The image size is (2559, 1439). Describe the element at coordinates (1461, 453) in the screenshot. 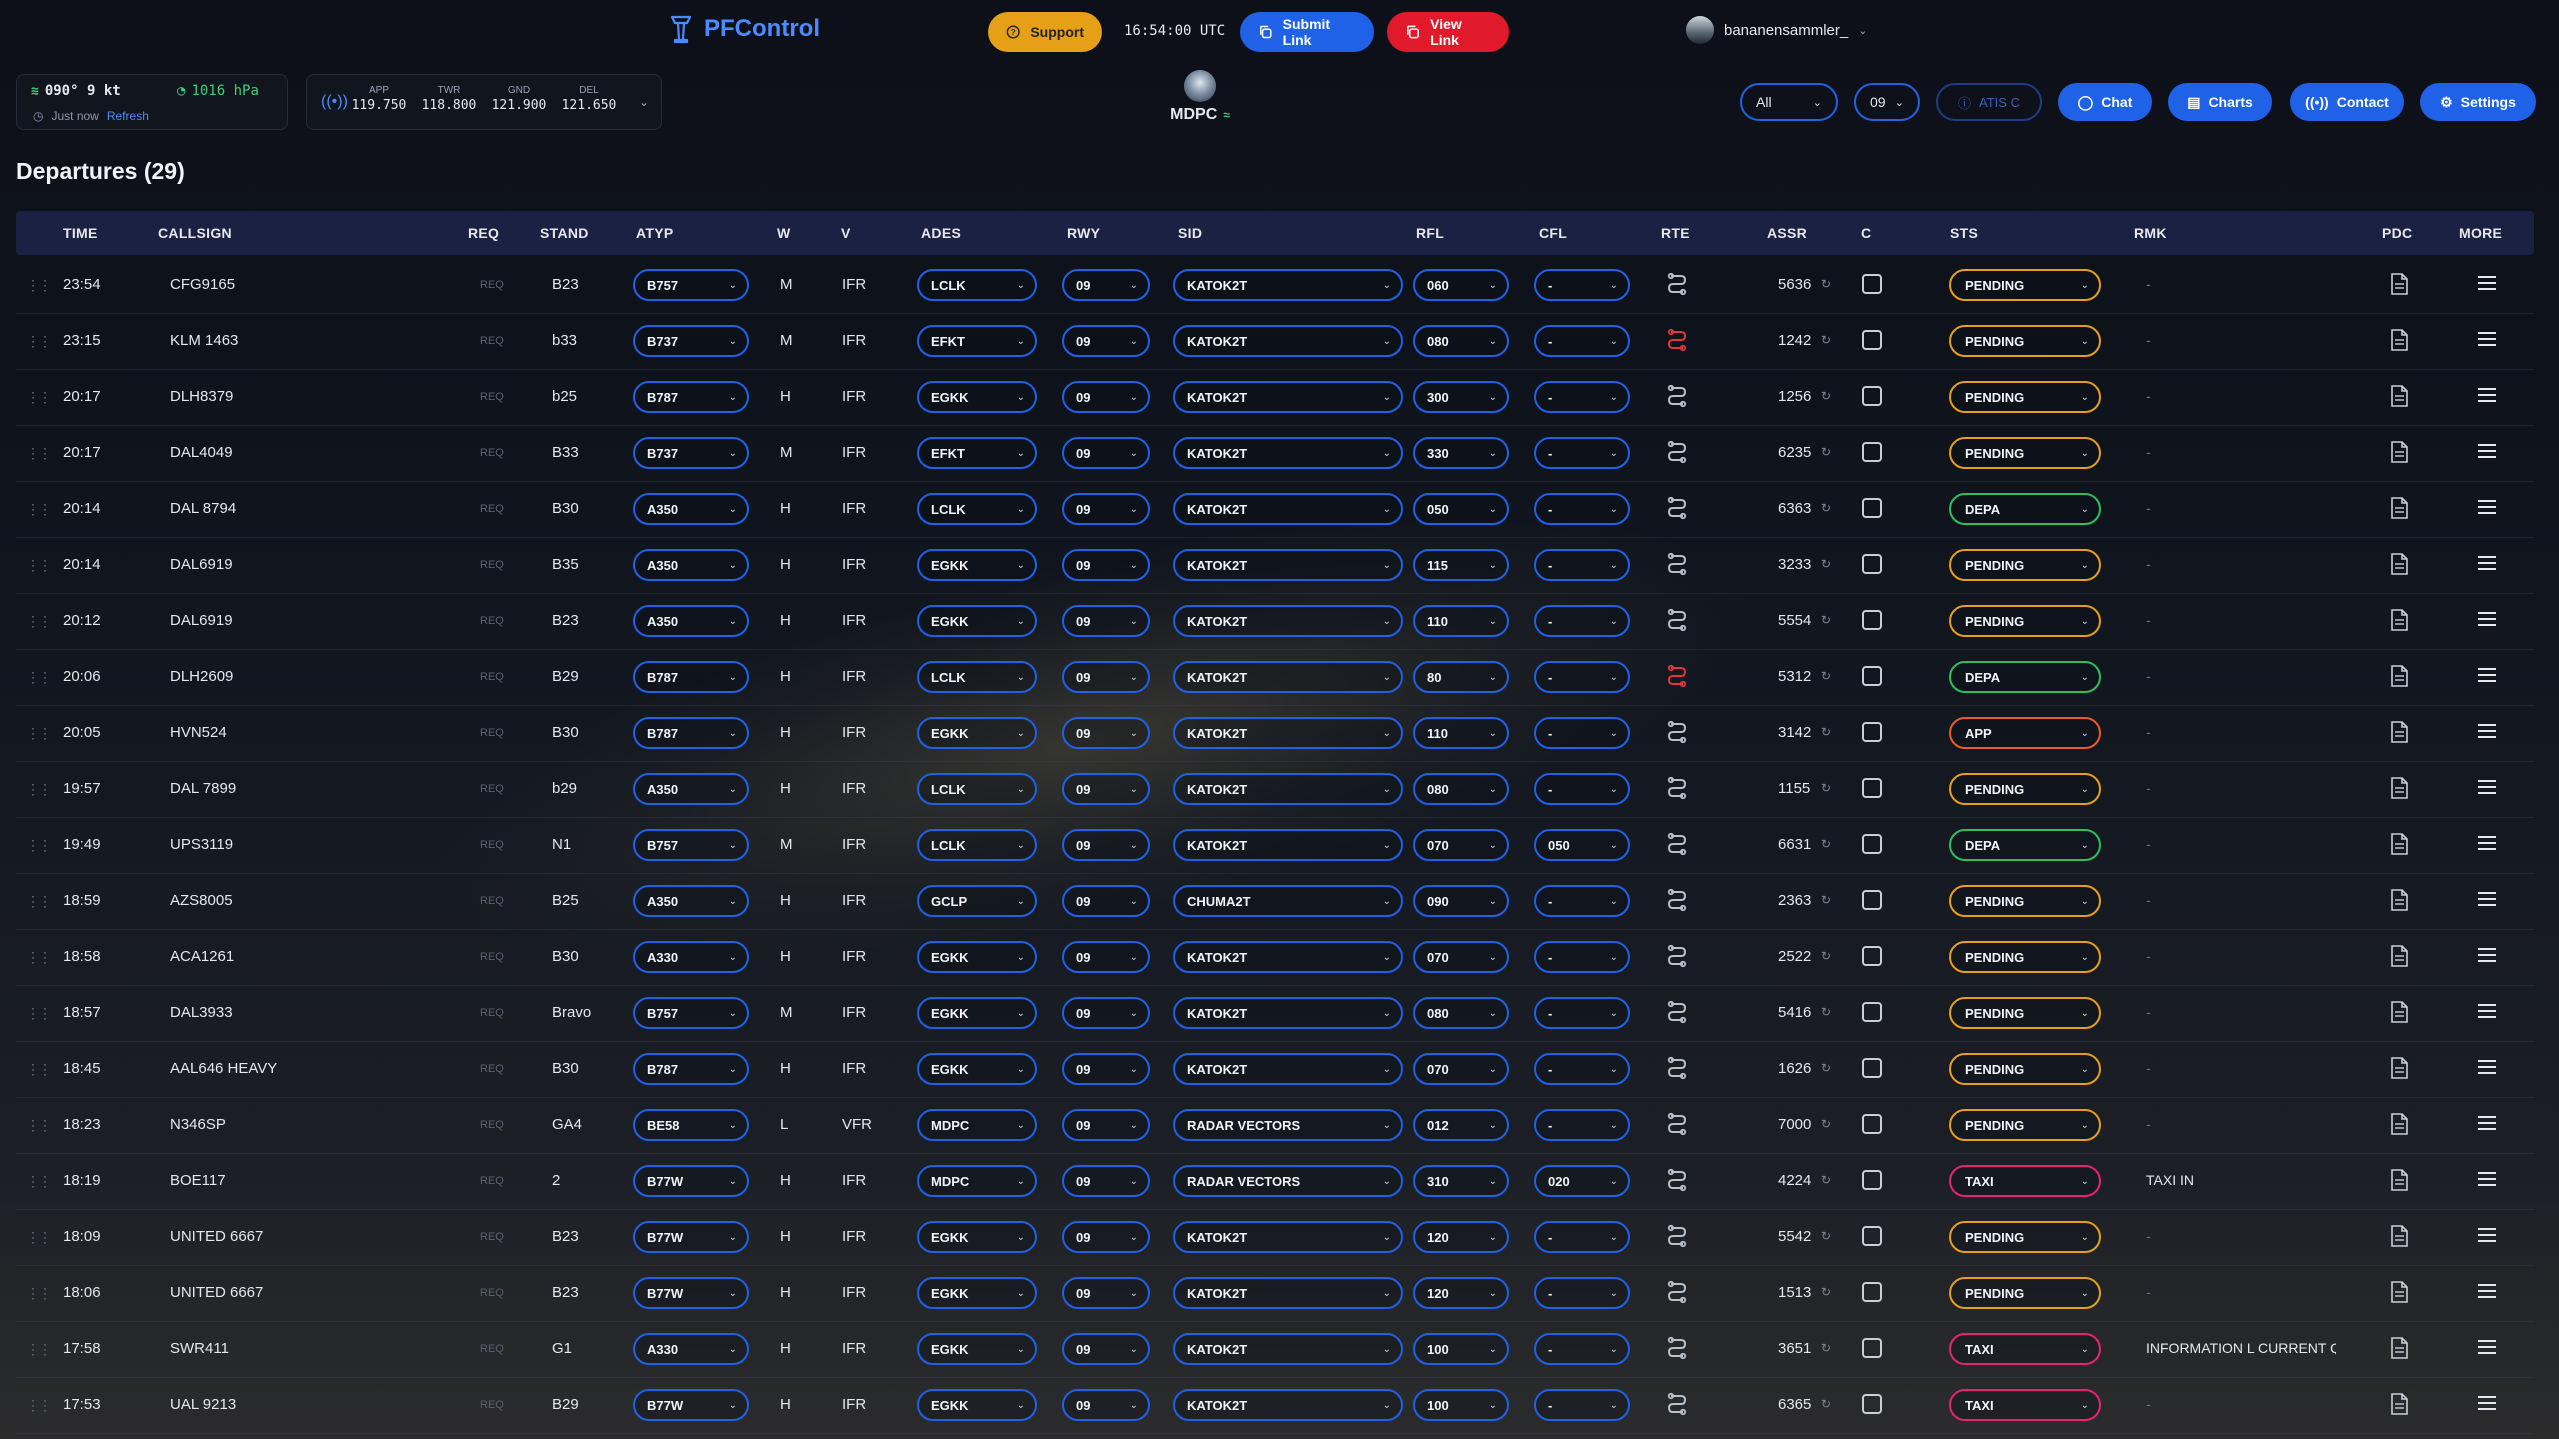

I see `rfl-select: 330 ⌄` at that location.